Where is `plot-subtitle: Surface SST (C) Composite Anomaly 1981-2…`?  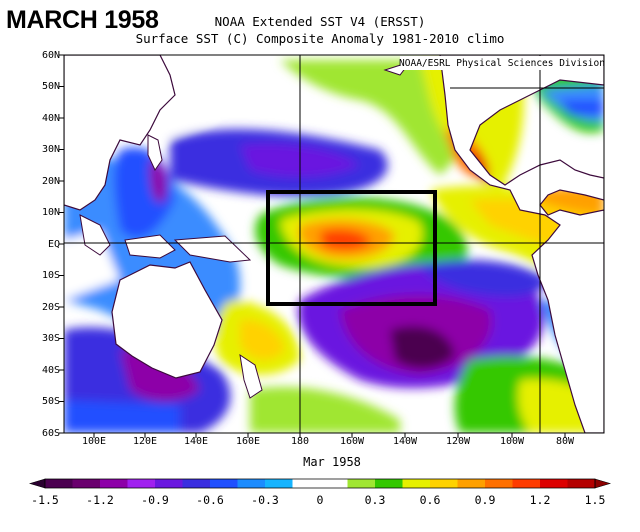
plot-subtitle: Surface SST (C) Composite Anomaly 1981-2… is located at coordinates (320, 38).